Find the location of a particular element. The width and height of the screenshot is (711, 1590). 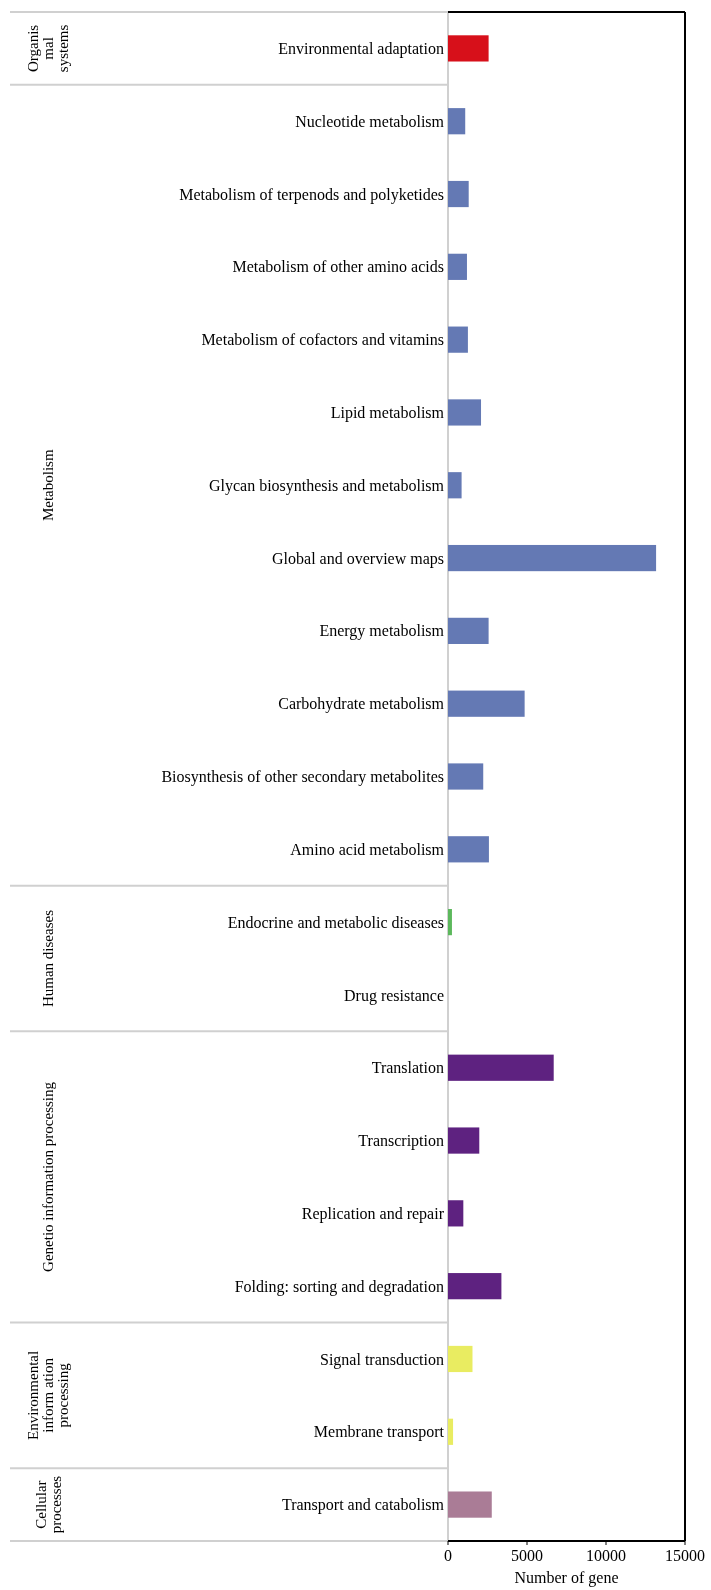

y-tick-label: Metabolism of cofactors and vitamins is located at coordinates (322, 340).